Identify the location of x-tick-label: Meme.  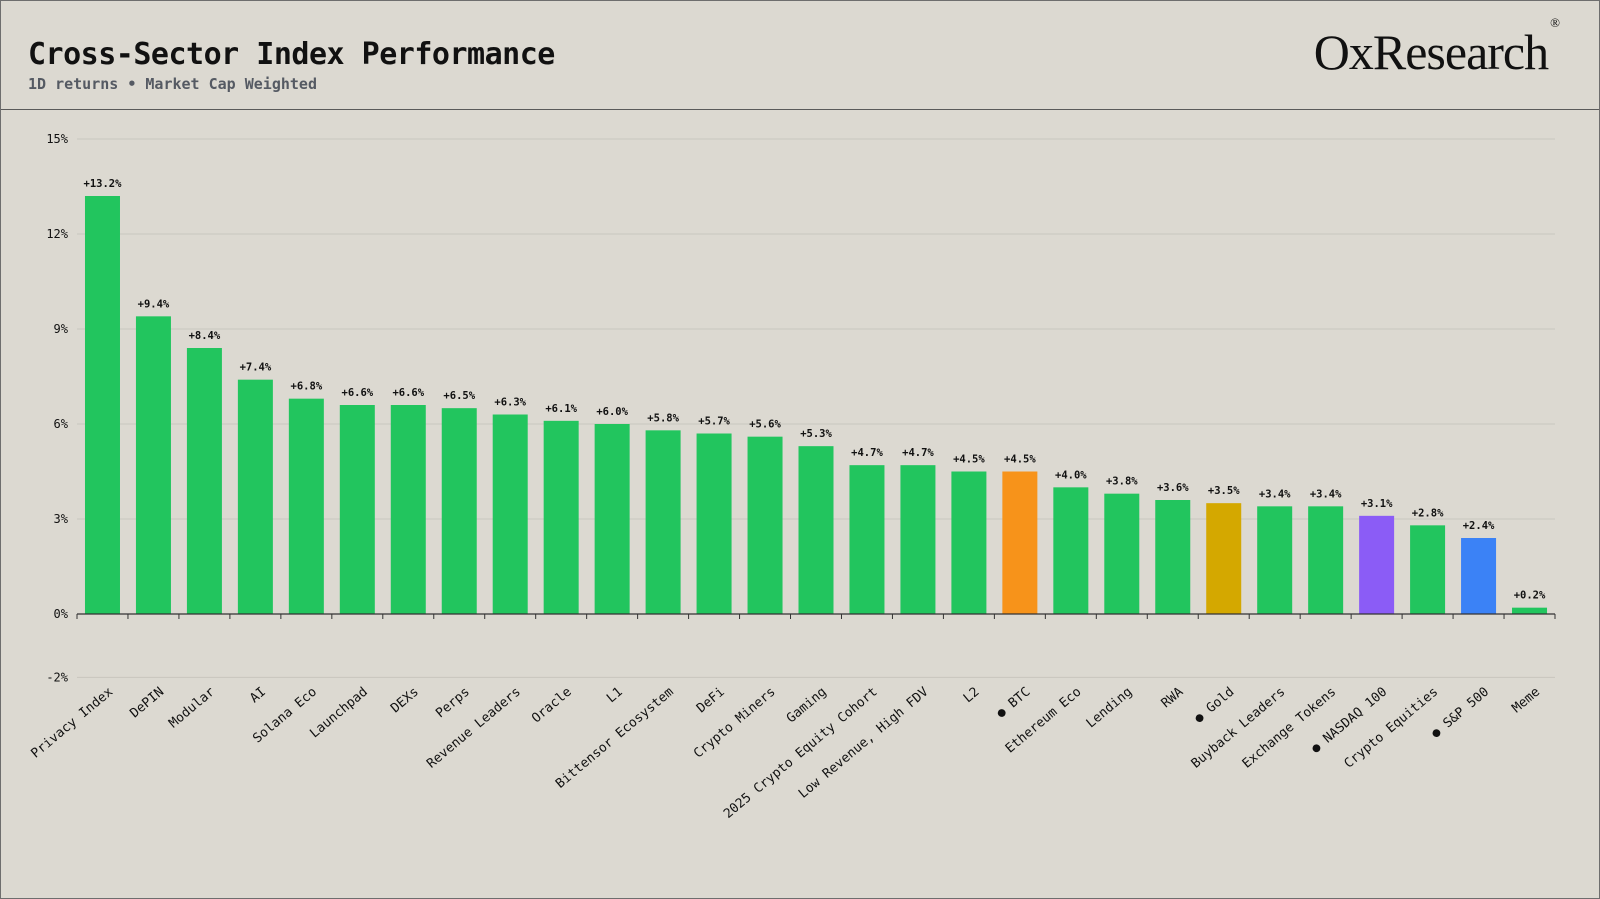
(1526, 700).